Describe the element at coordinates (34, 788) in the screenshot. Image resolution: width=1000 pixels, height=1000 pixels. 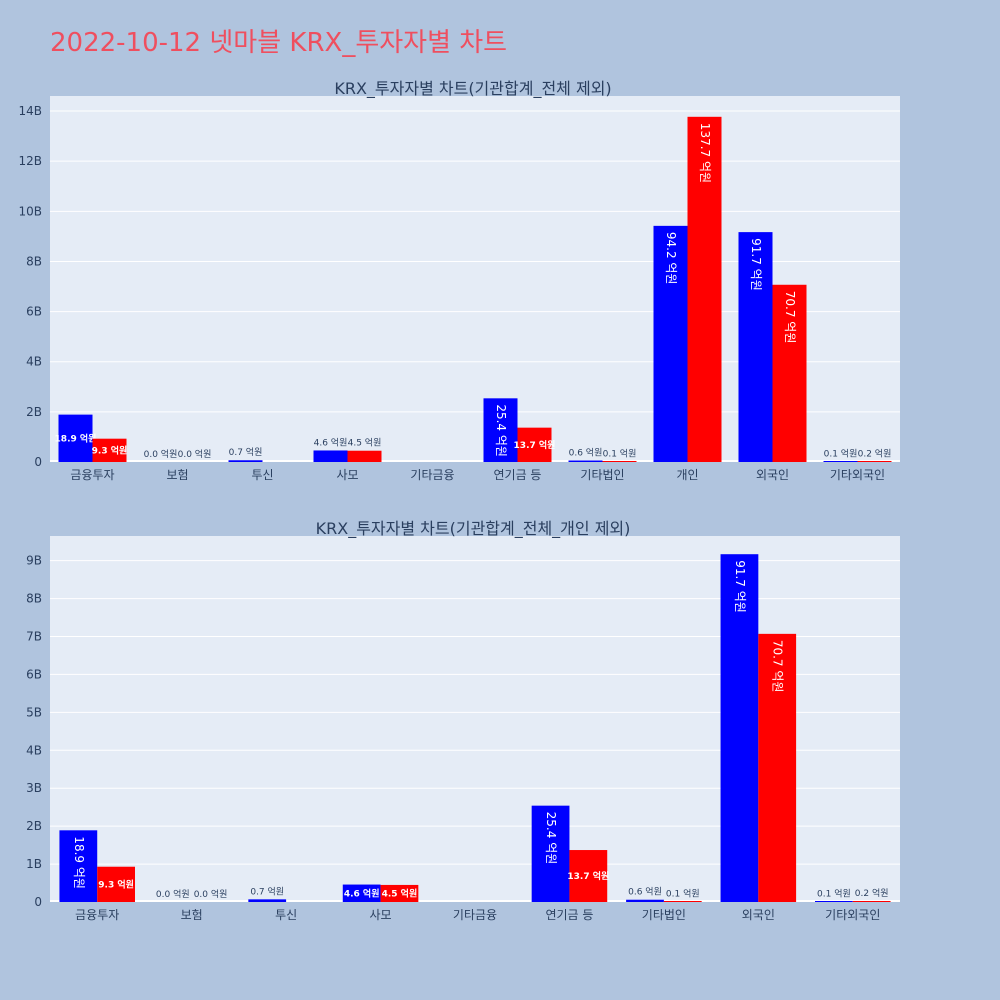
I see `y-tick-label: 3B` at that location.